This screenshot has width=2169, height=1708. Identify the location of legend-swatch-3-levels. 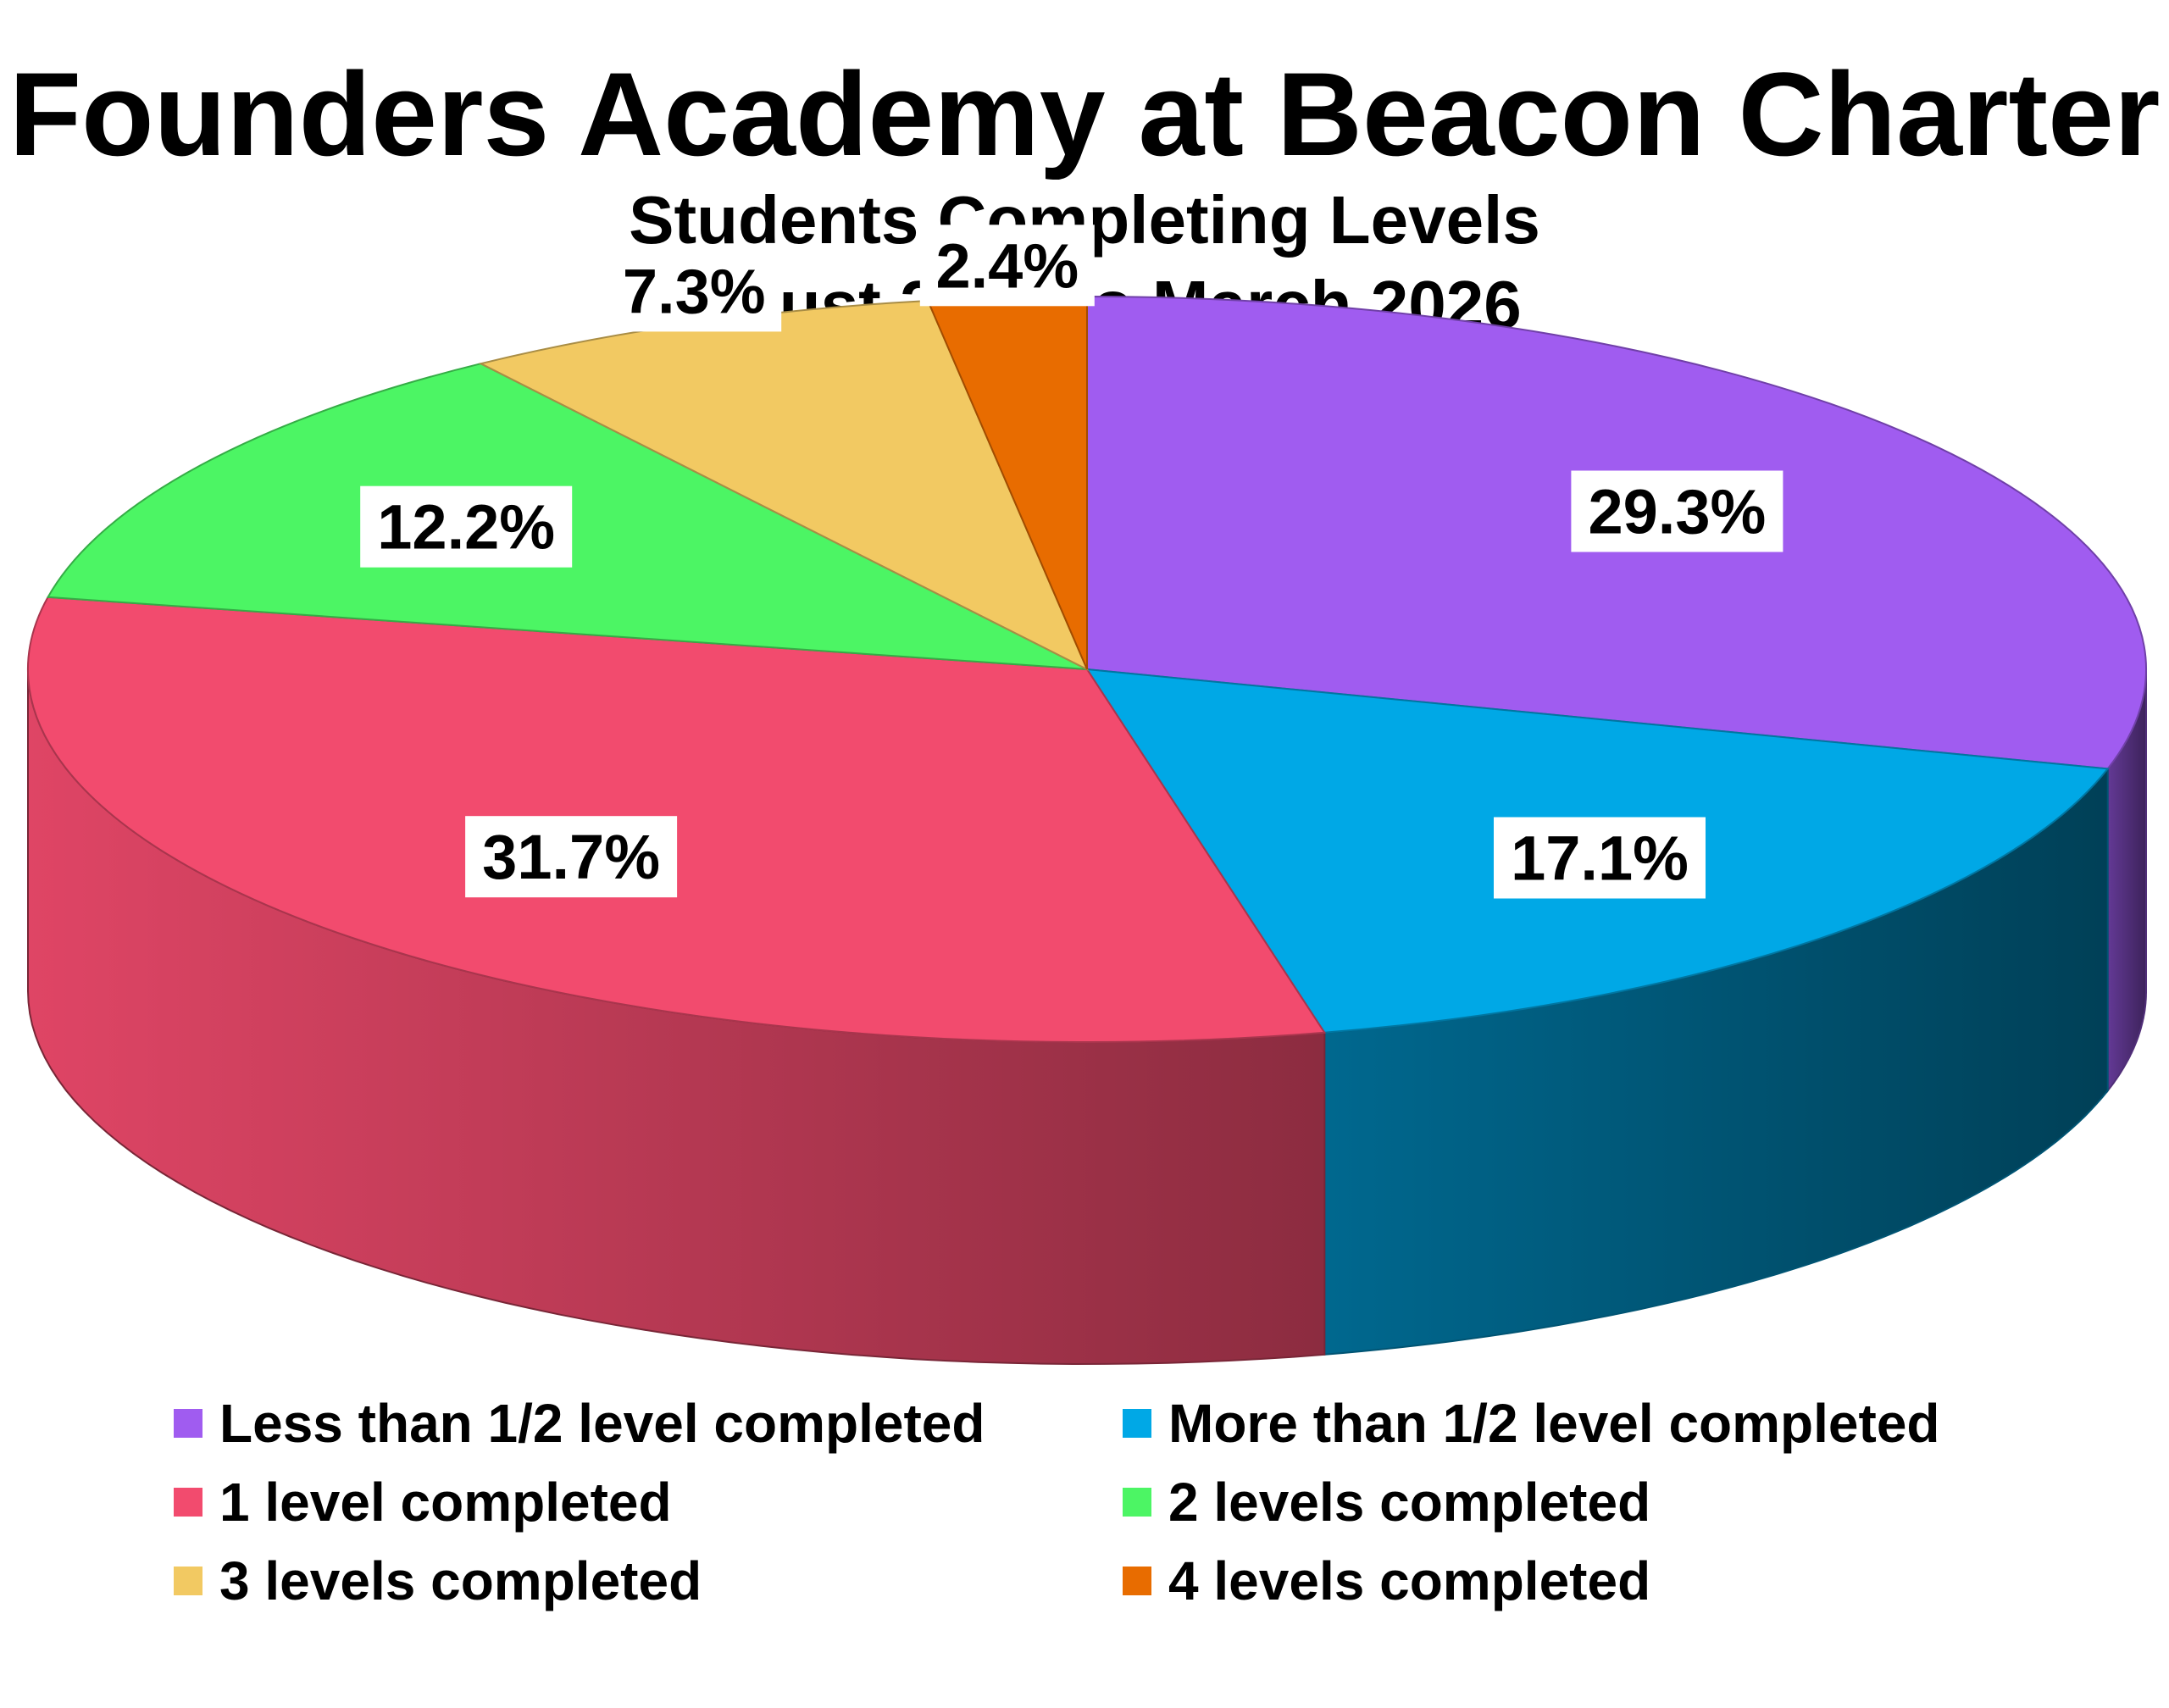
(188, 1581).